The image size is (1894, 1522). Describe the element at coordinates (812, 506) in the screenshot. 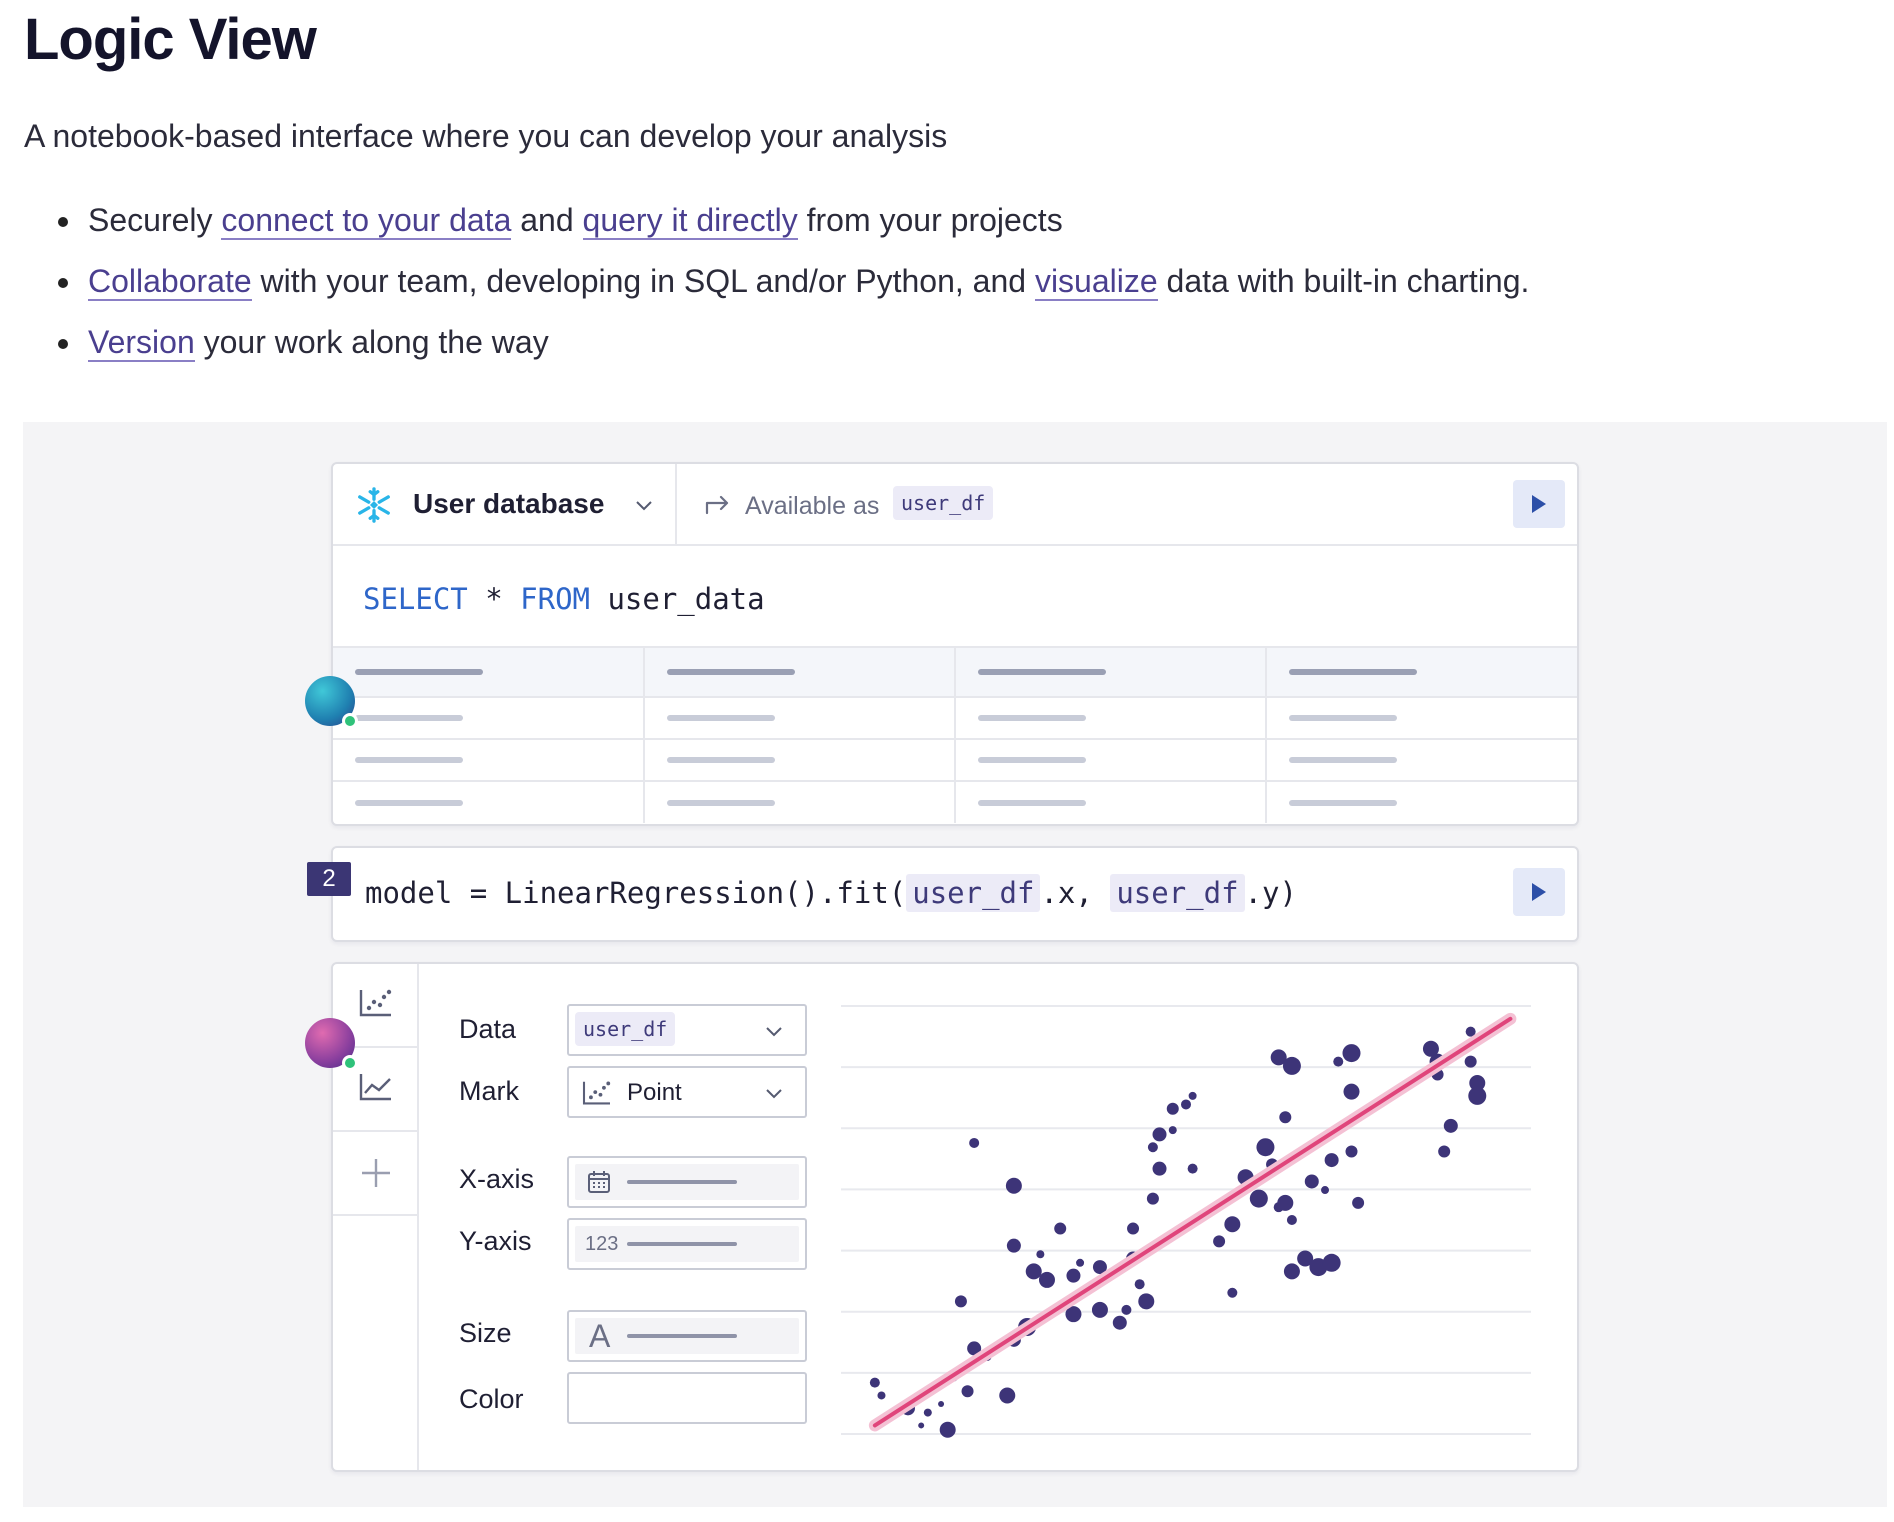

I see `available-as-label: Available as` at that location.